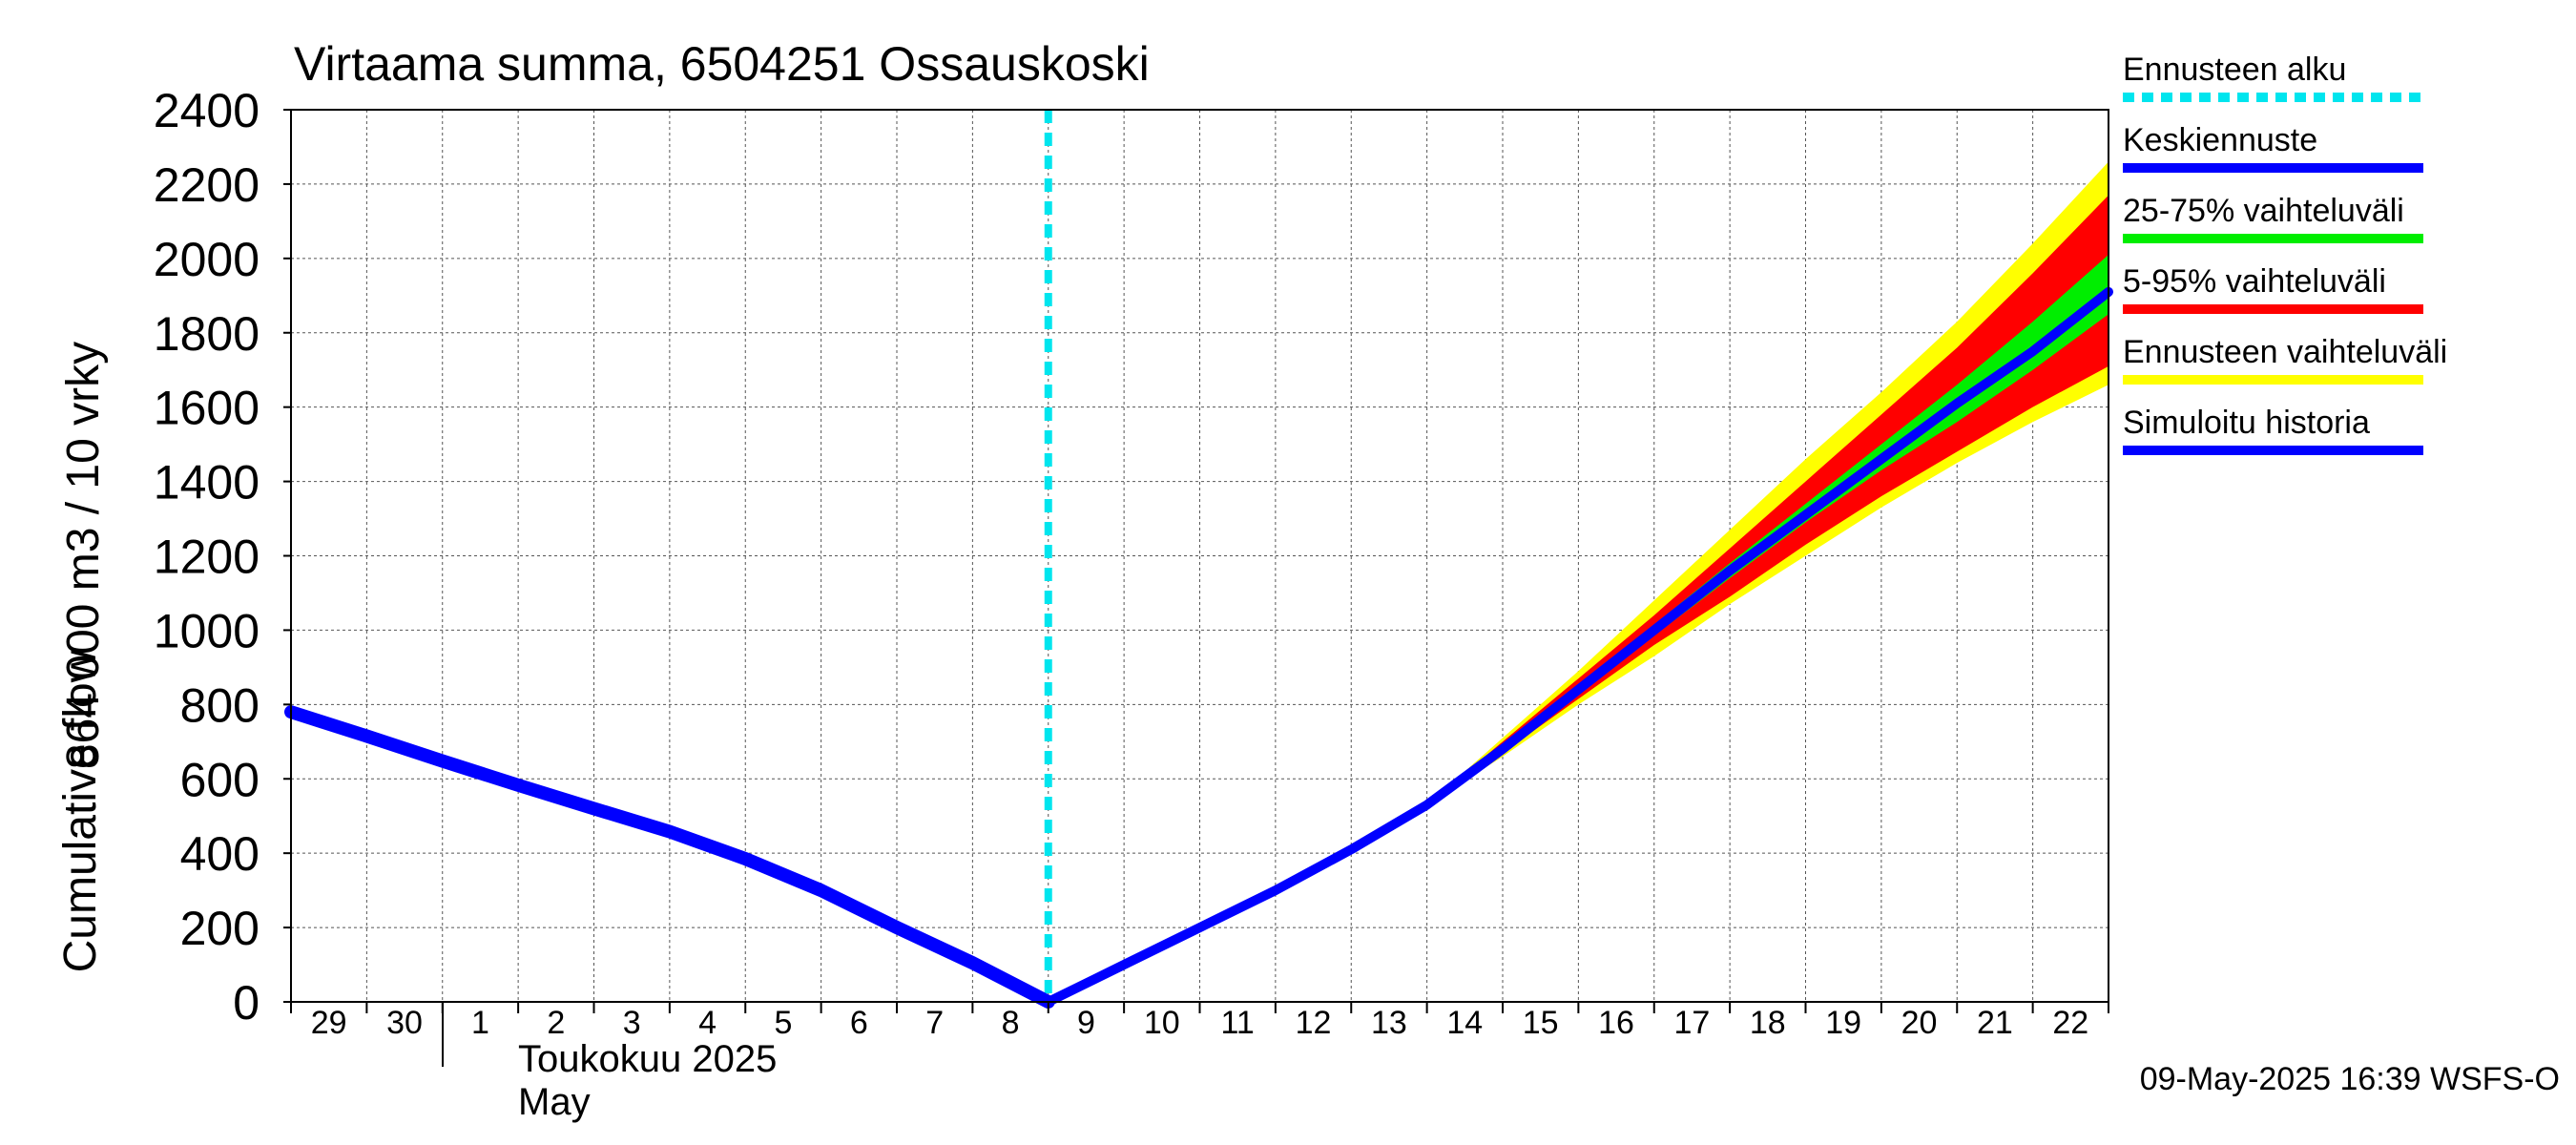 This screenshot has height=1145, width=2576. Describe the element at coordinates (556, 1023) in the screenshot. I see `x-tick-label: 2` at that location.